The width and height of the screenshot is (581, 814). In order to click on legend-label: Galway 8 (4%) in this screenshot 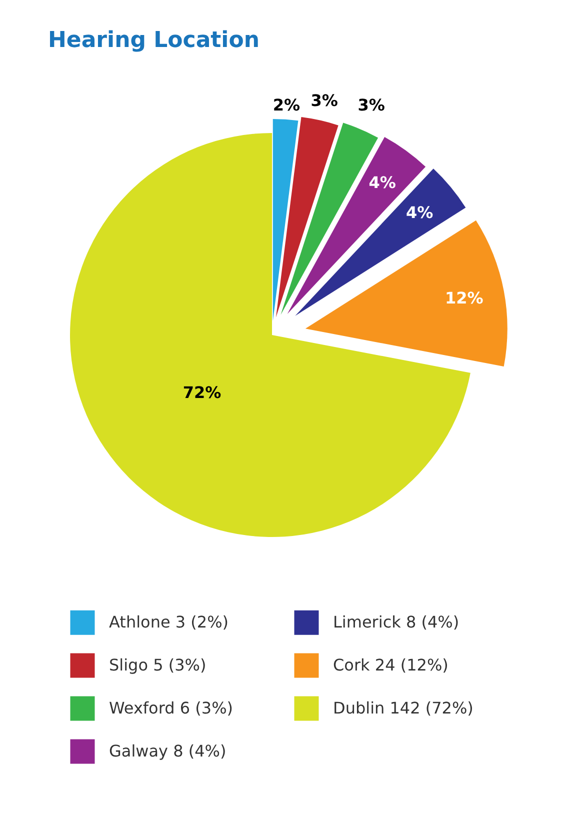, I will do `click(167, 751)`.